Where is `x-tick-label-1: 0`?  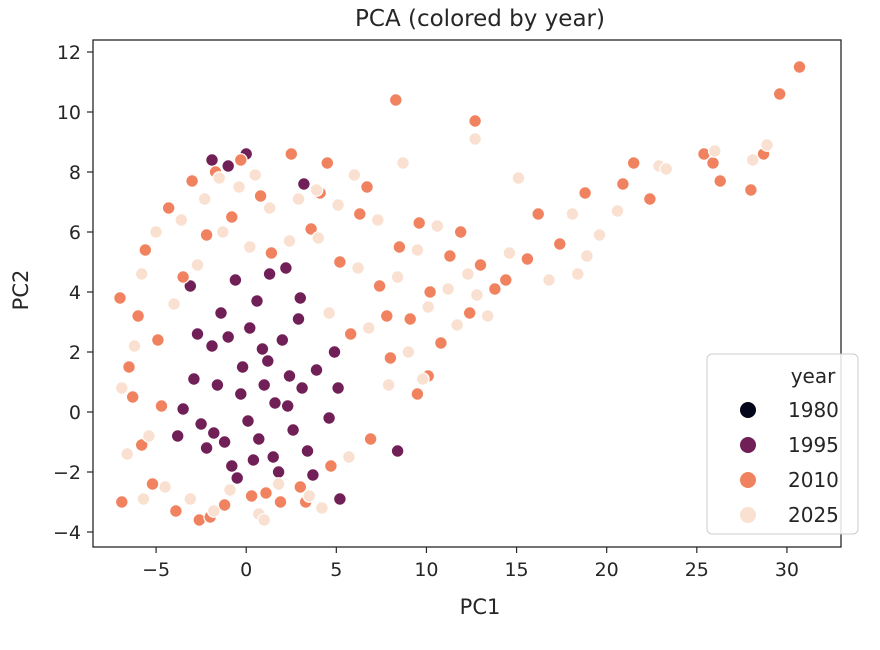
x-tick-label-1: 0 is located at coordinates (246, 570).